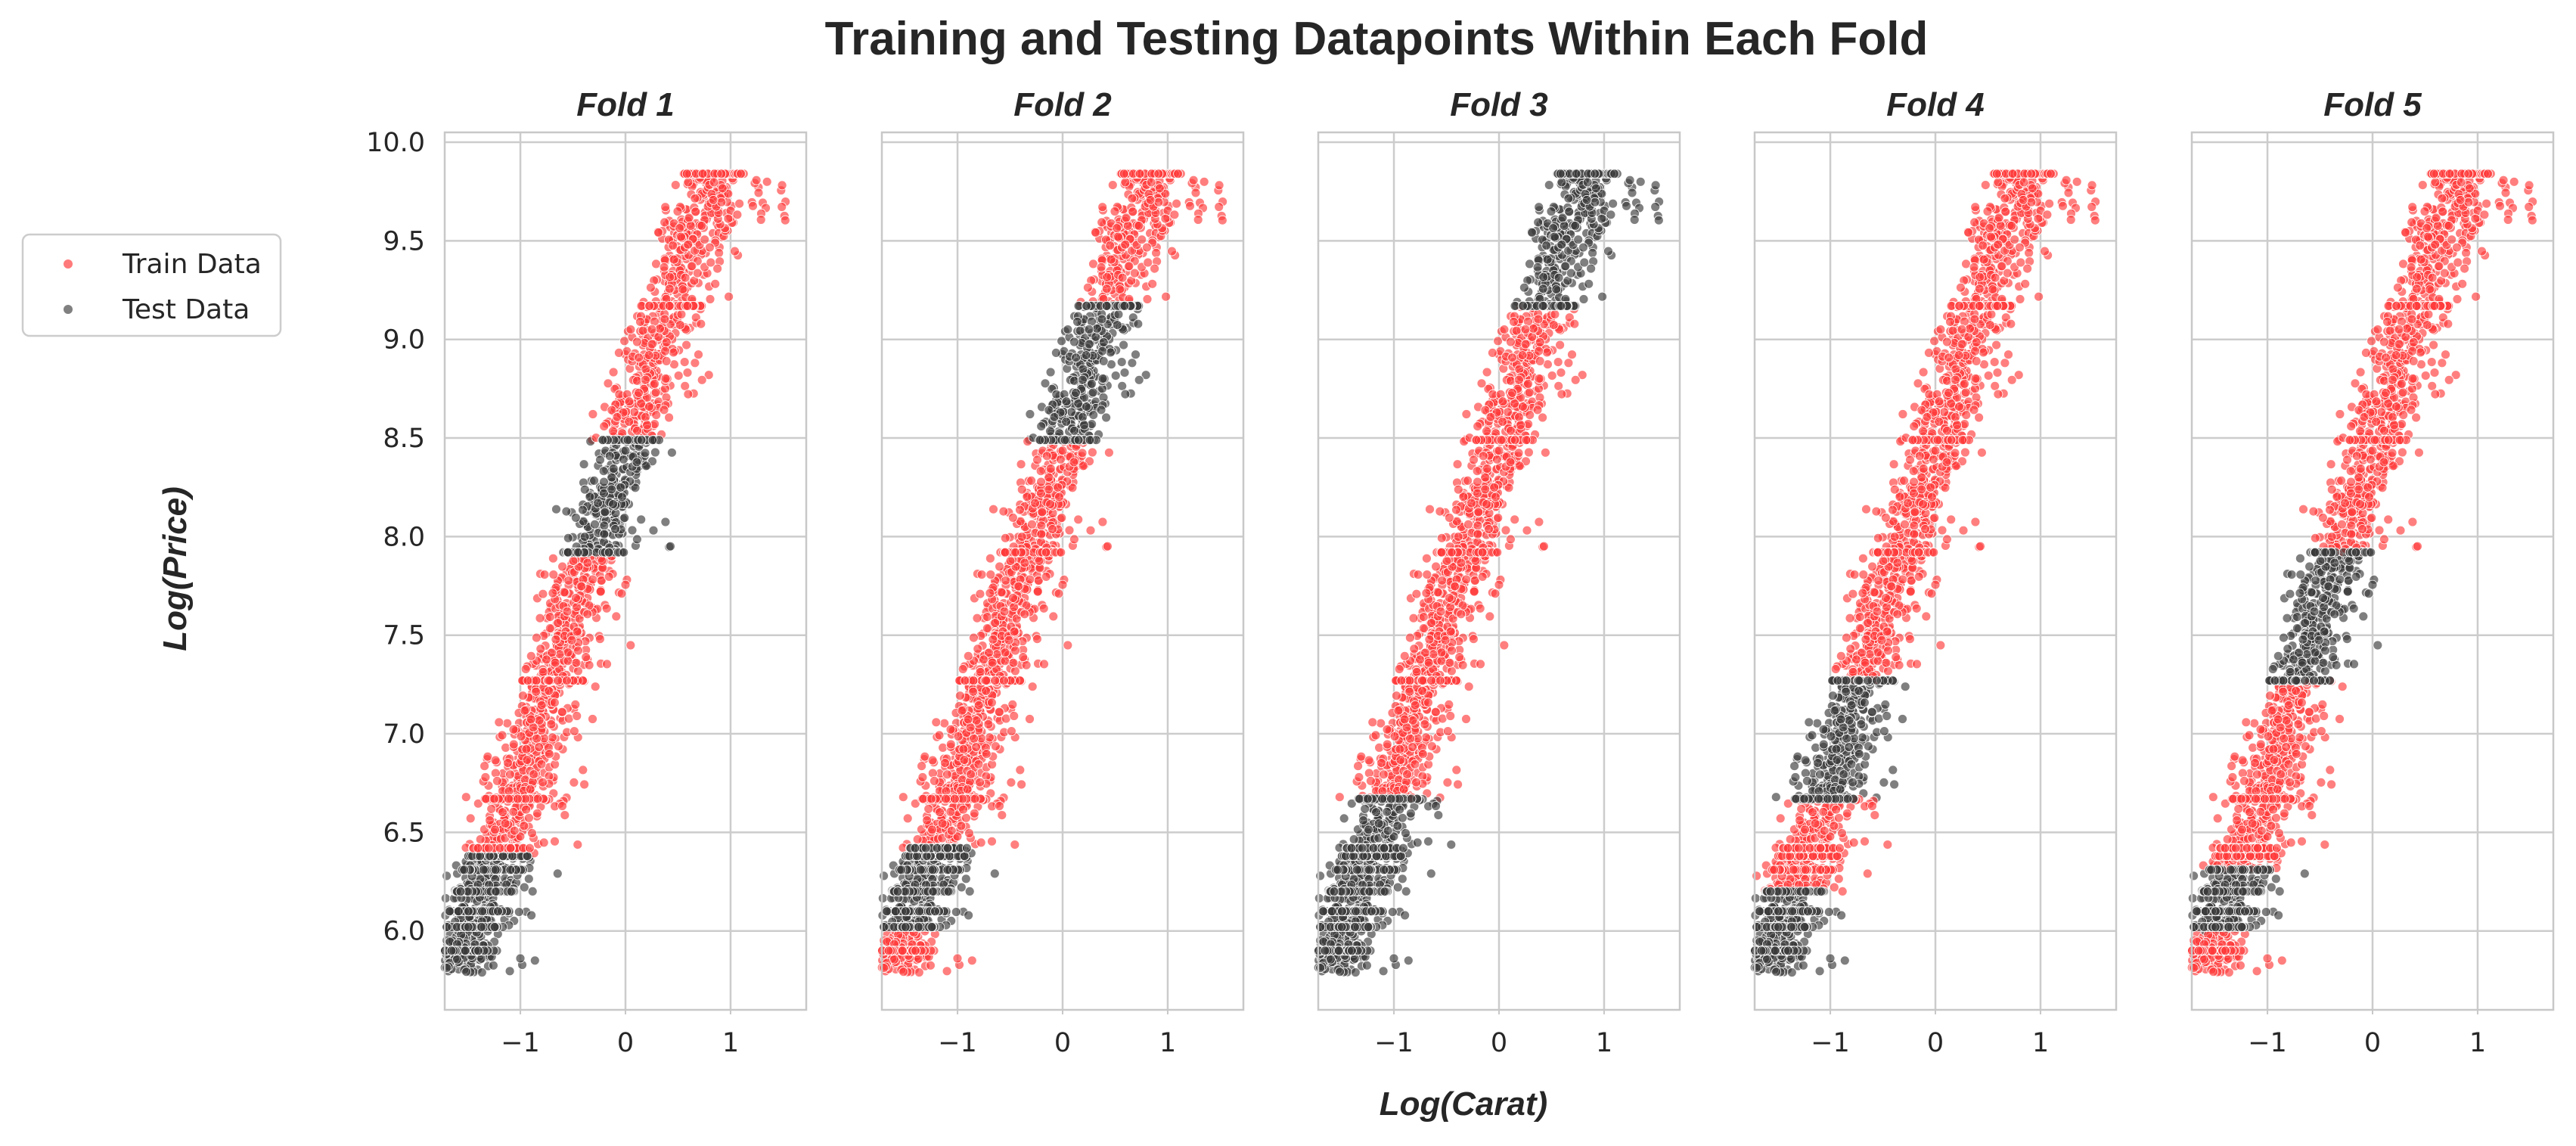 Image resolution: width=2576 pixels, height=1146 pixels. I want to click on x-tick-label: 1, so click(1167, 1043).